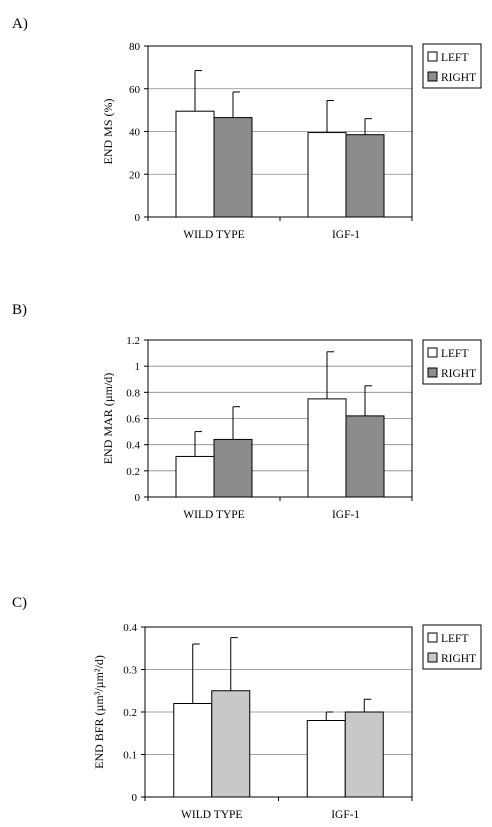 The image size is (492, 827). Describe the element at coordinates (135, 133) in the screenshot. I see `y-tick-label: 40` at that location.